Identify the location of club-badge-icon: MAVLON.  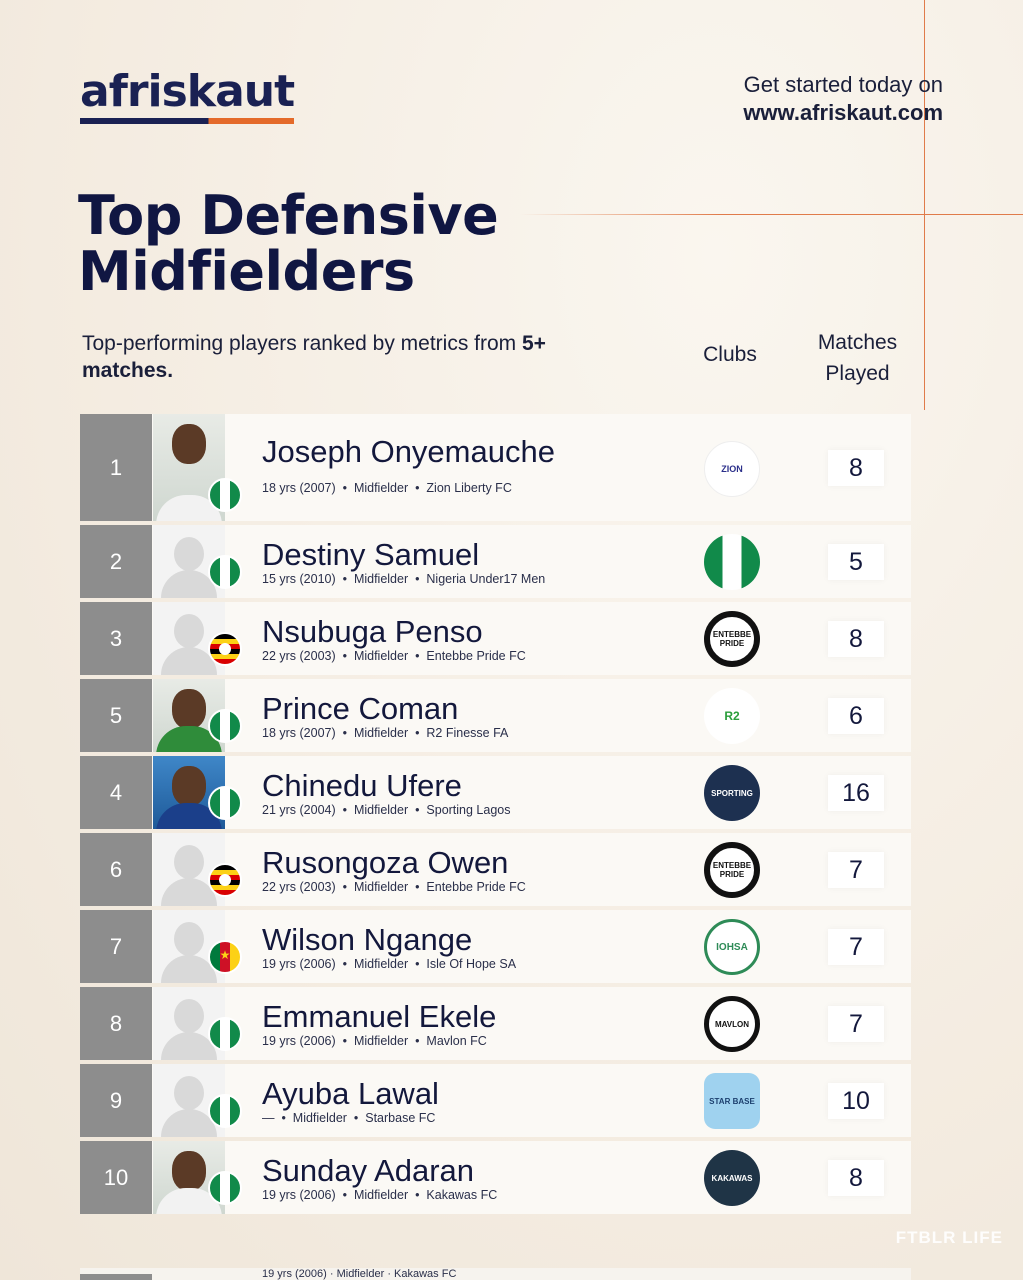
(732, 1024).